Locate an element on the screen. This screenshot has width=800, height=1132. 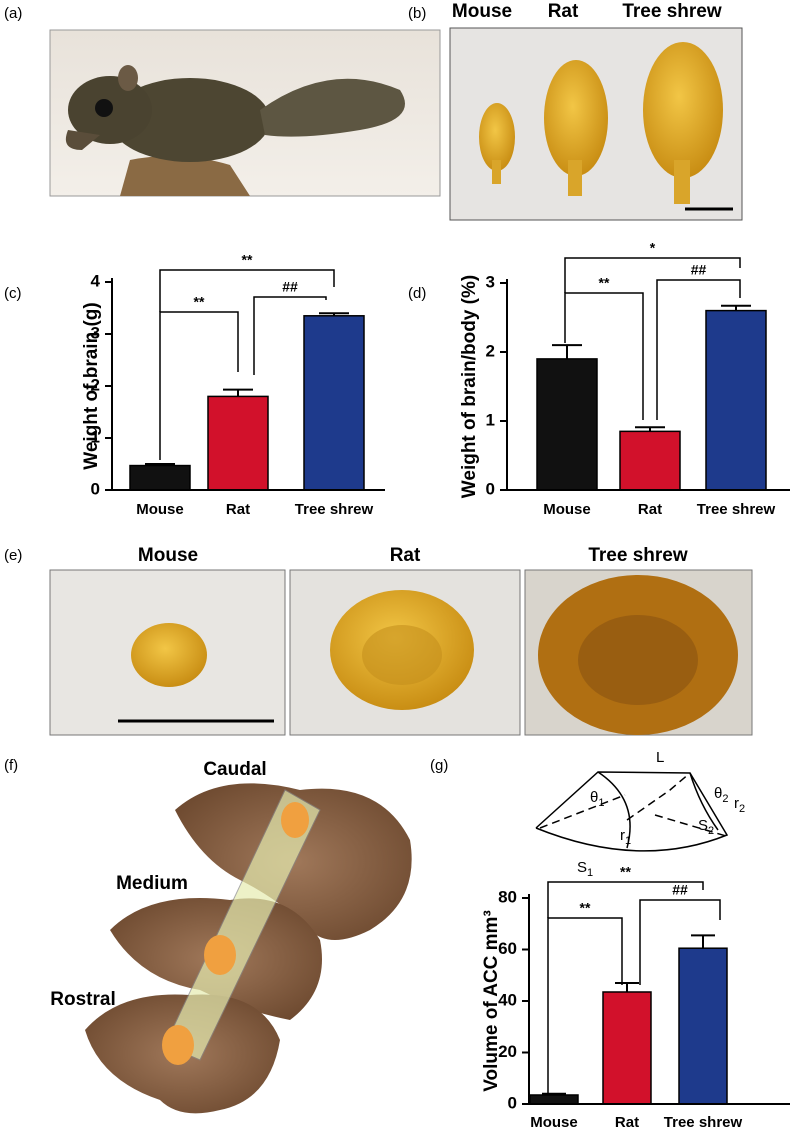
diagram-label: r2 is located at coordinates (739, 805).